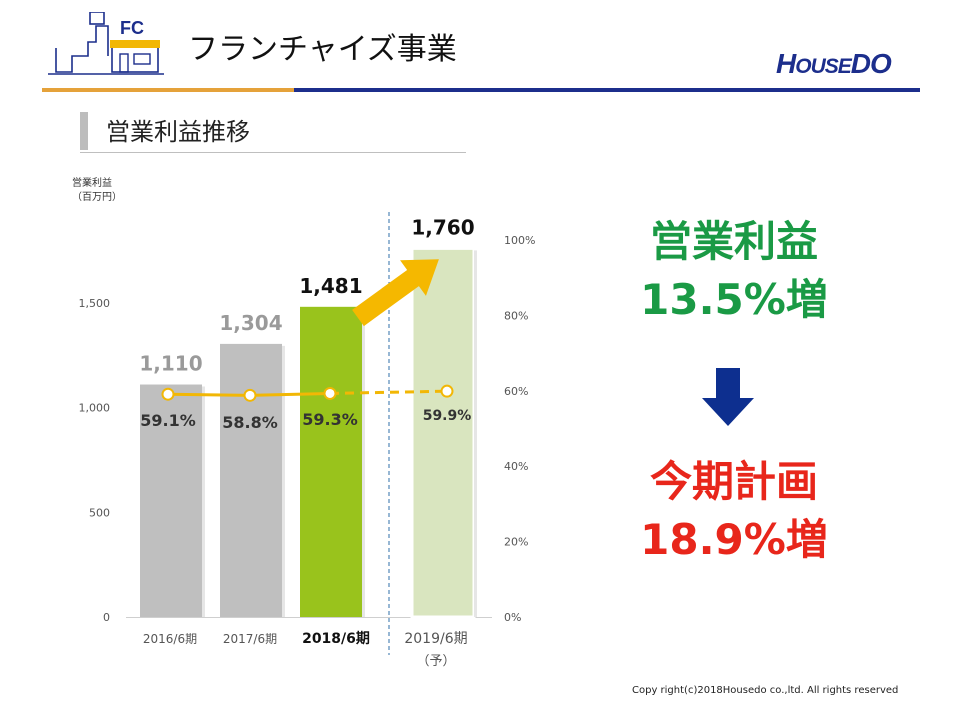 The width and height of the screenshot is (960, 720). I want to click on y-tick-label-right: 20%, so click(516, 542).